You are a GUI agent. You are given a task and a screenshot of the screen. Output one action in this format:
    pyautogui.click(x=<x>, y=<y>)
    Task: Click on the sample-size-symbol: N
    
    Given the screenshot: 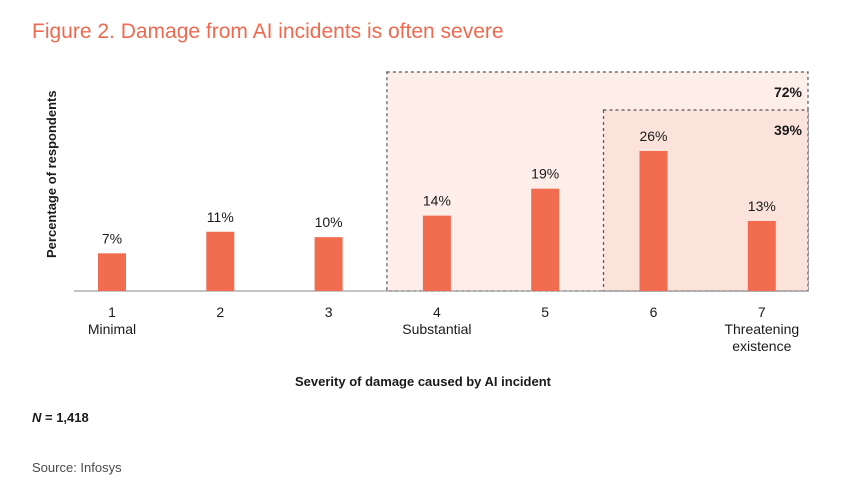 What is the action you would take?
    pyautogui.click(x=37, y=417)
    